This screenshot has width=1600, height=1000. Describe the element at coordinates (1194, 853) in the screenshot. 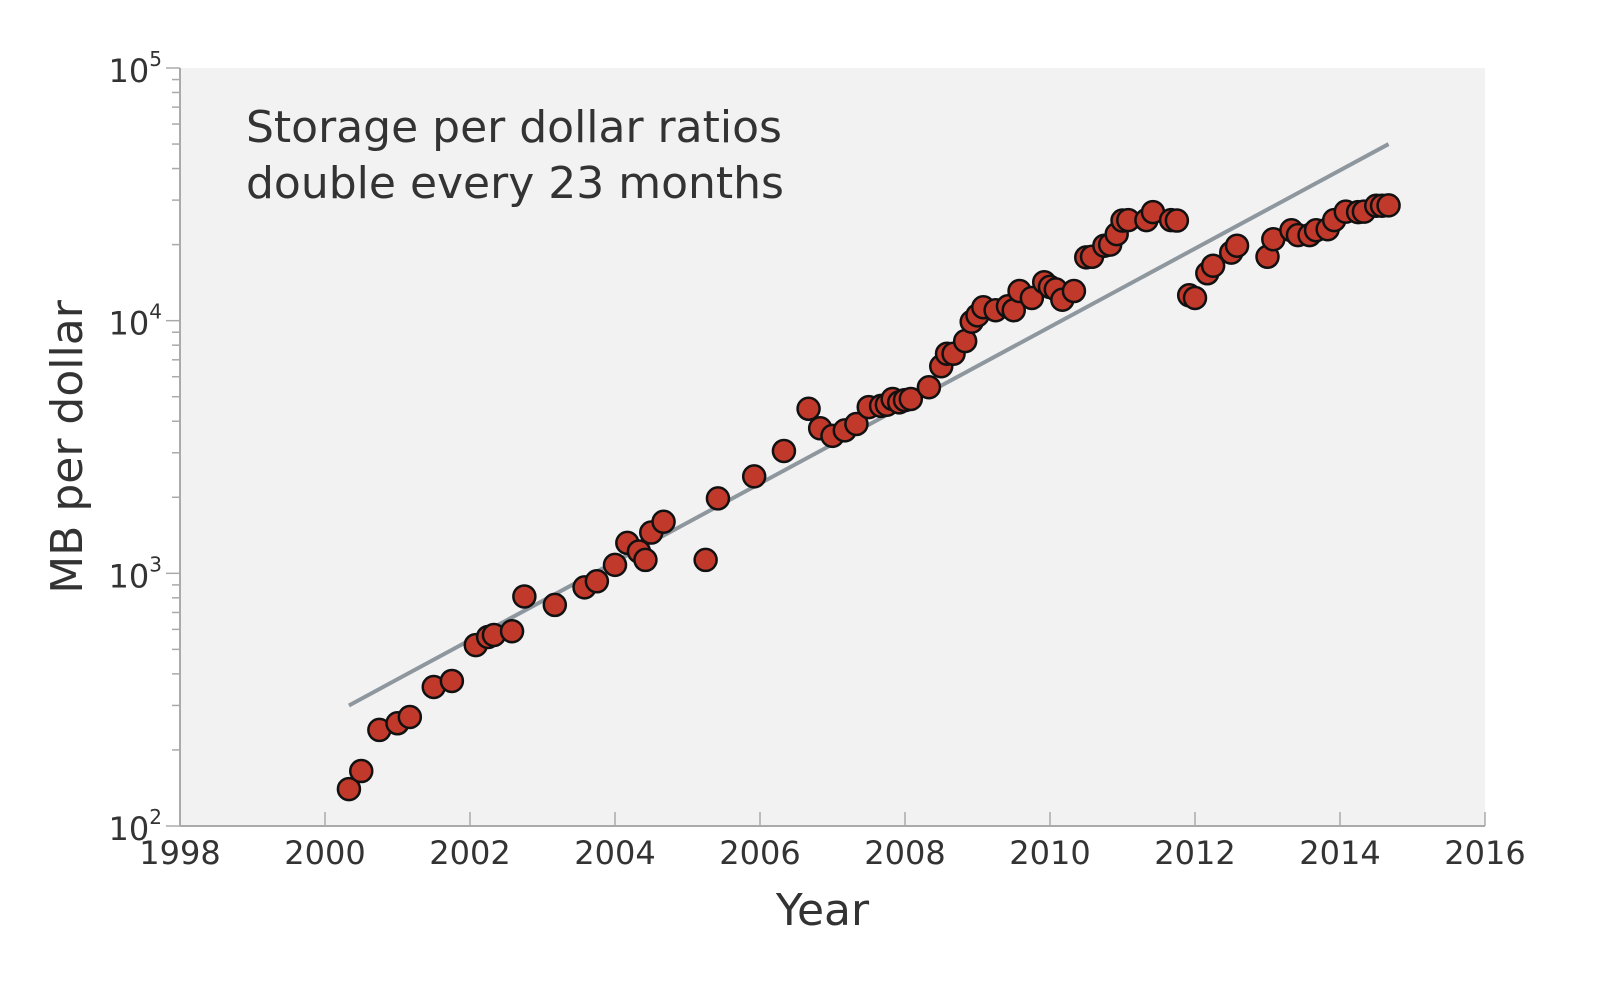

I see `x-tick-label: 2012` at that location.